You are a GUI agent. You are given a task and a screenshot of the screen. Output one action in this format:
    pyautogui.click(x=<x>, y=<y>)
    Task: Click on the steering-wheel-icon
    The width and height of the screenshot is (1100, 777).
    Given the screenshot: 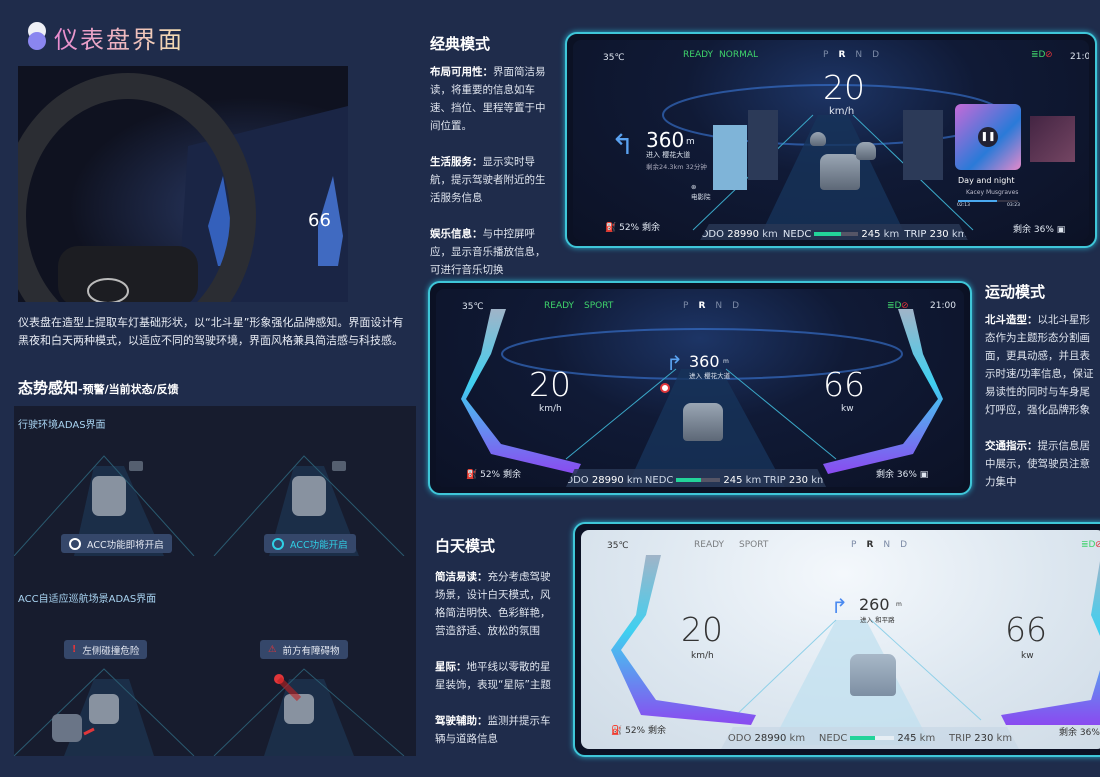 What is the action you would take?
    pyautogui.click(x=75, y=543)
    